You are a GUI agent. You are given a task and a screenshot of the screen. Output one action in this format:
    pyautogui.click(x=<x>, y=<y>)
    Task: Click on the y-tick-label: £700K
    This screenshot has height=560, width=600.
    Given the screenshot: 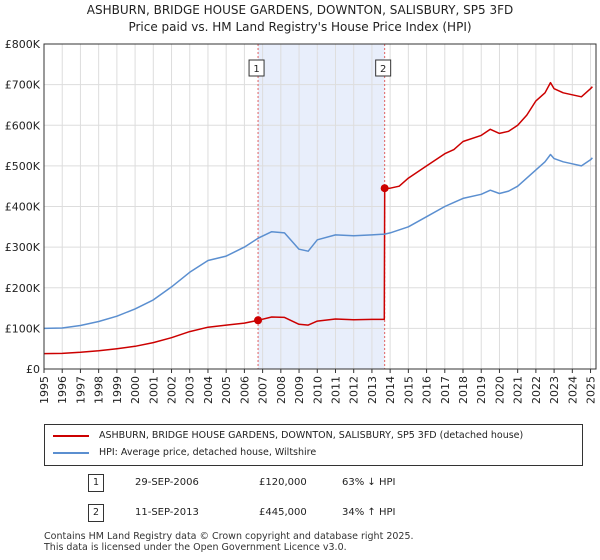 What is the action you would take?
    pyautogui.click(x=23, y=85)
    